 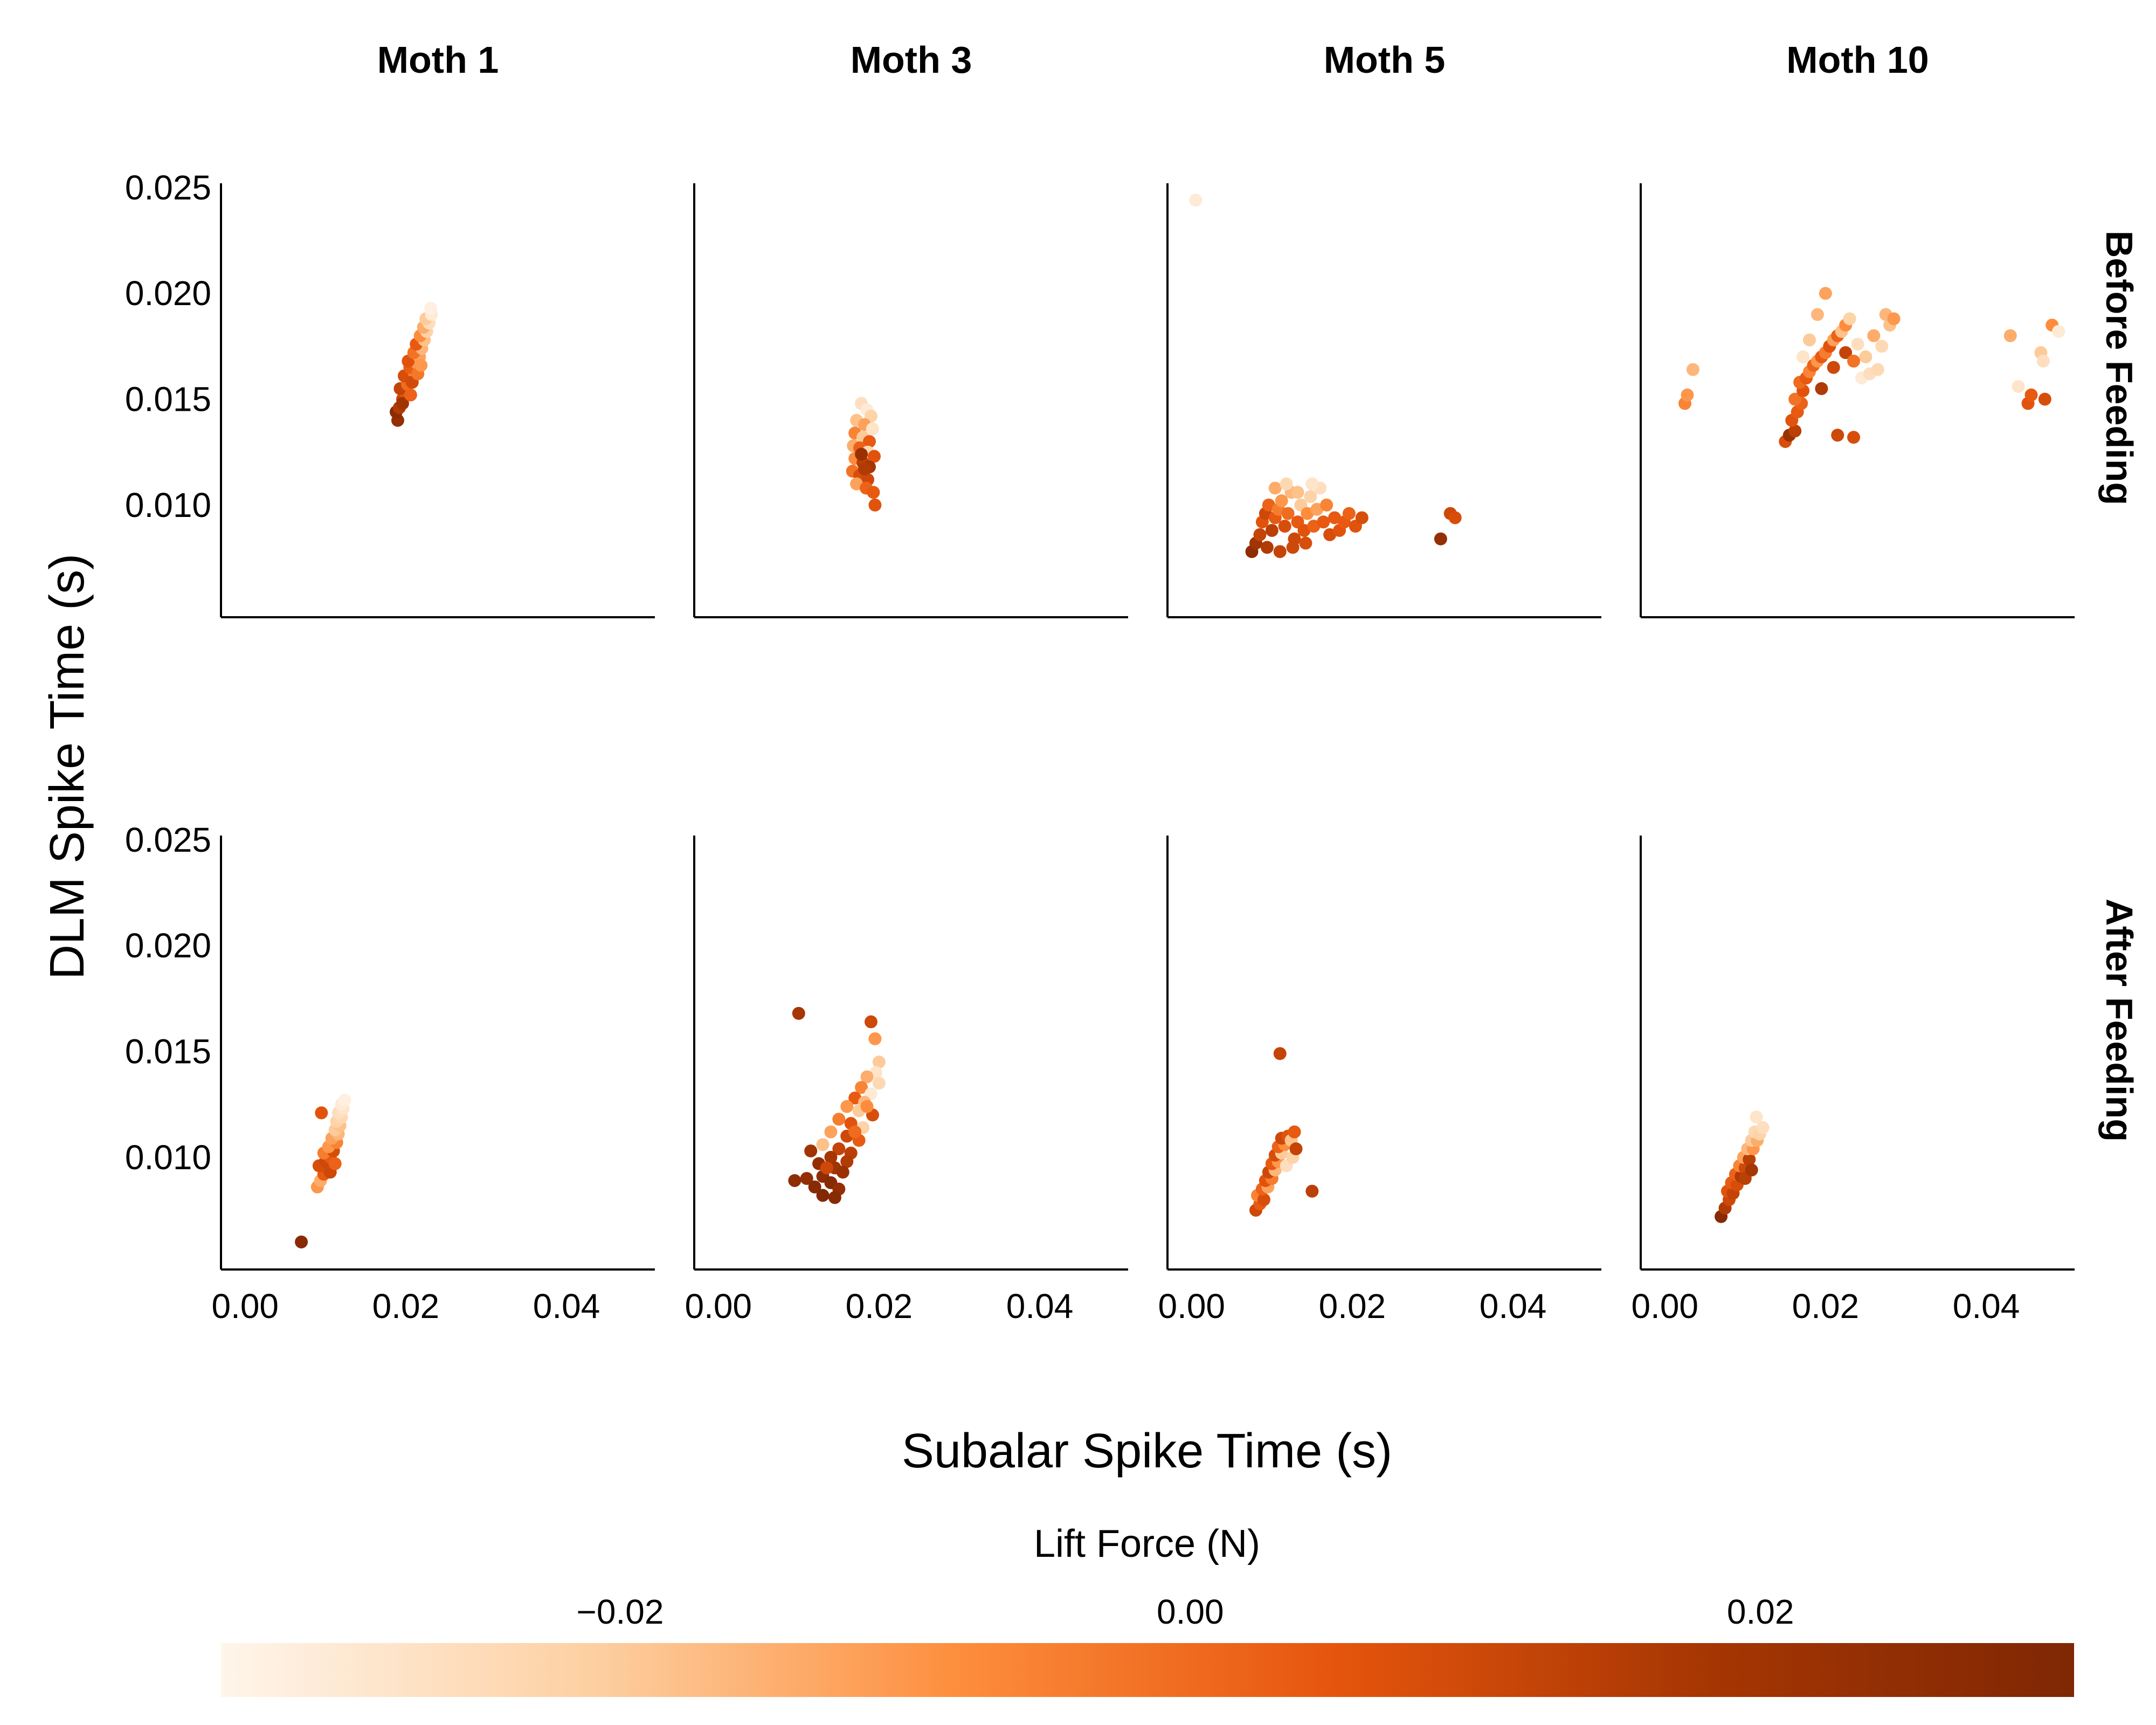 I want to click on x-axis-title: Subalar Spike Time (s), so click(x=1147, y=1451).